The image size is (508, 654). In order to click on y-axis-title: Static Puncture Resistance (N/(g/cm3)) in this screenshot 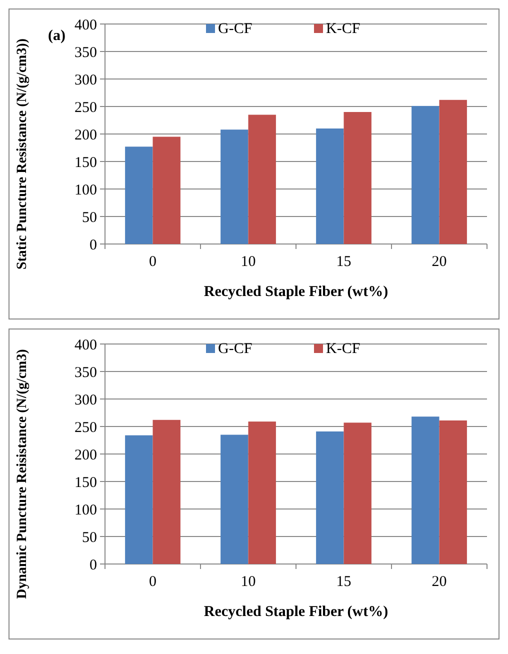, I will do `click(22, 154)`.